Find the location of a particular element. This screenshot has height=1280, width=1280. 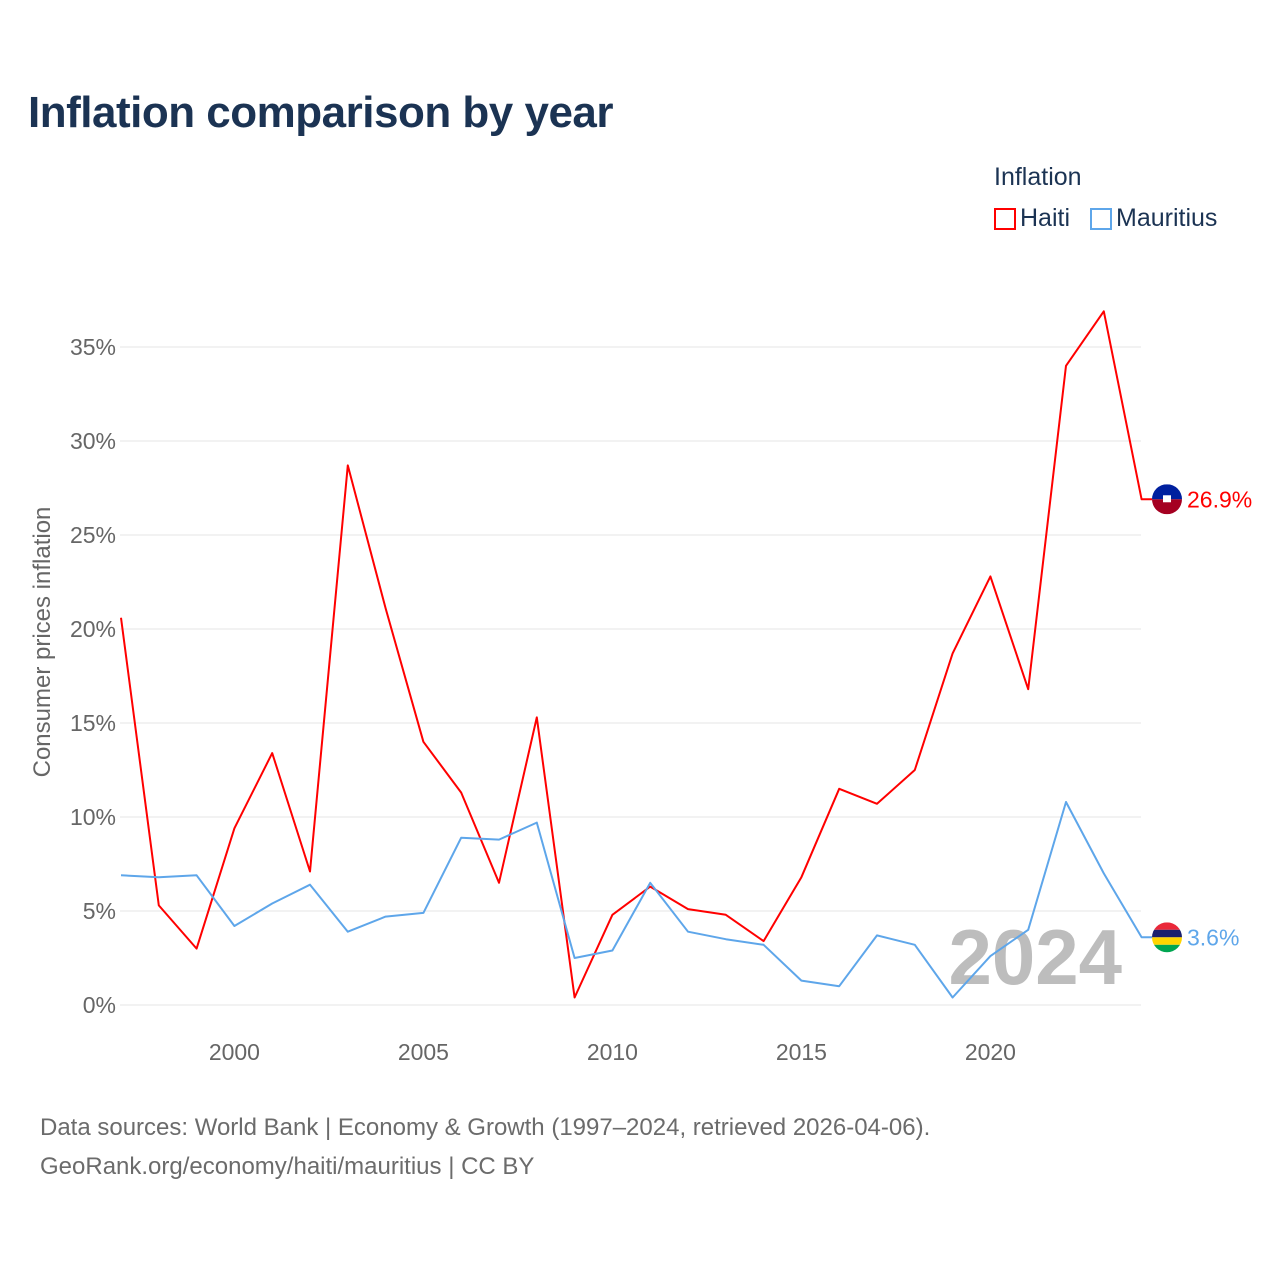

y-tick-label: 25% is located at coordinates (93, 535).